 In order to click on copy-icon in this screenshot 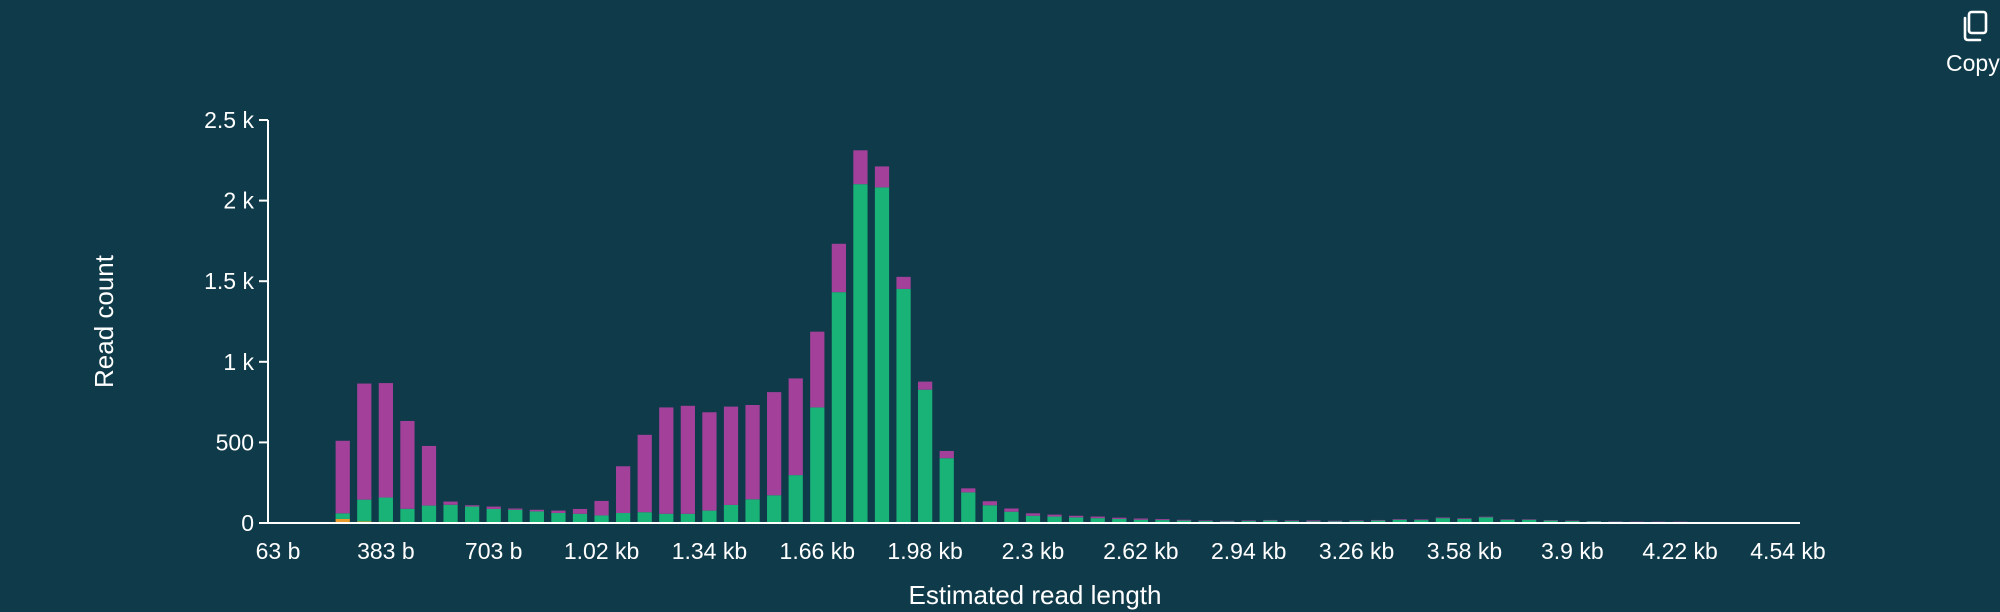, I will do `click(1975, 26)`.